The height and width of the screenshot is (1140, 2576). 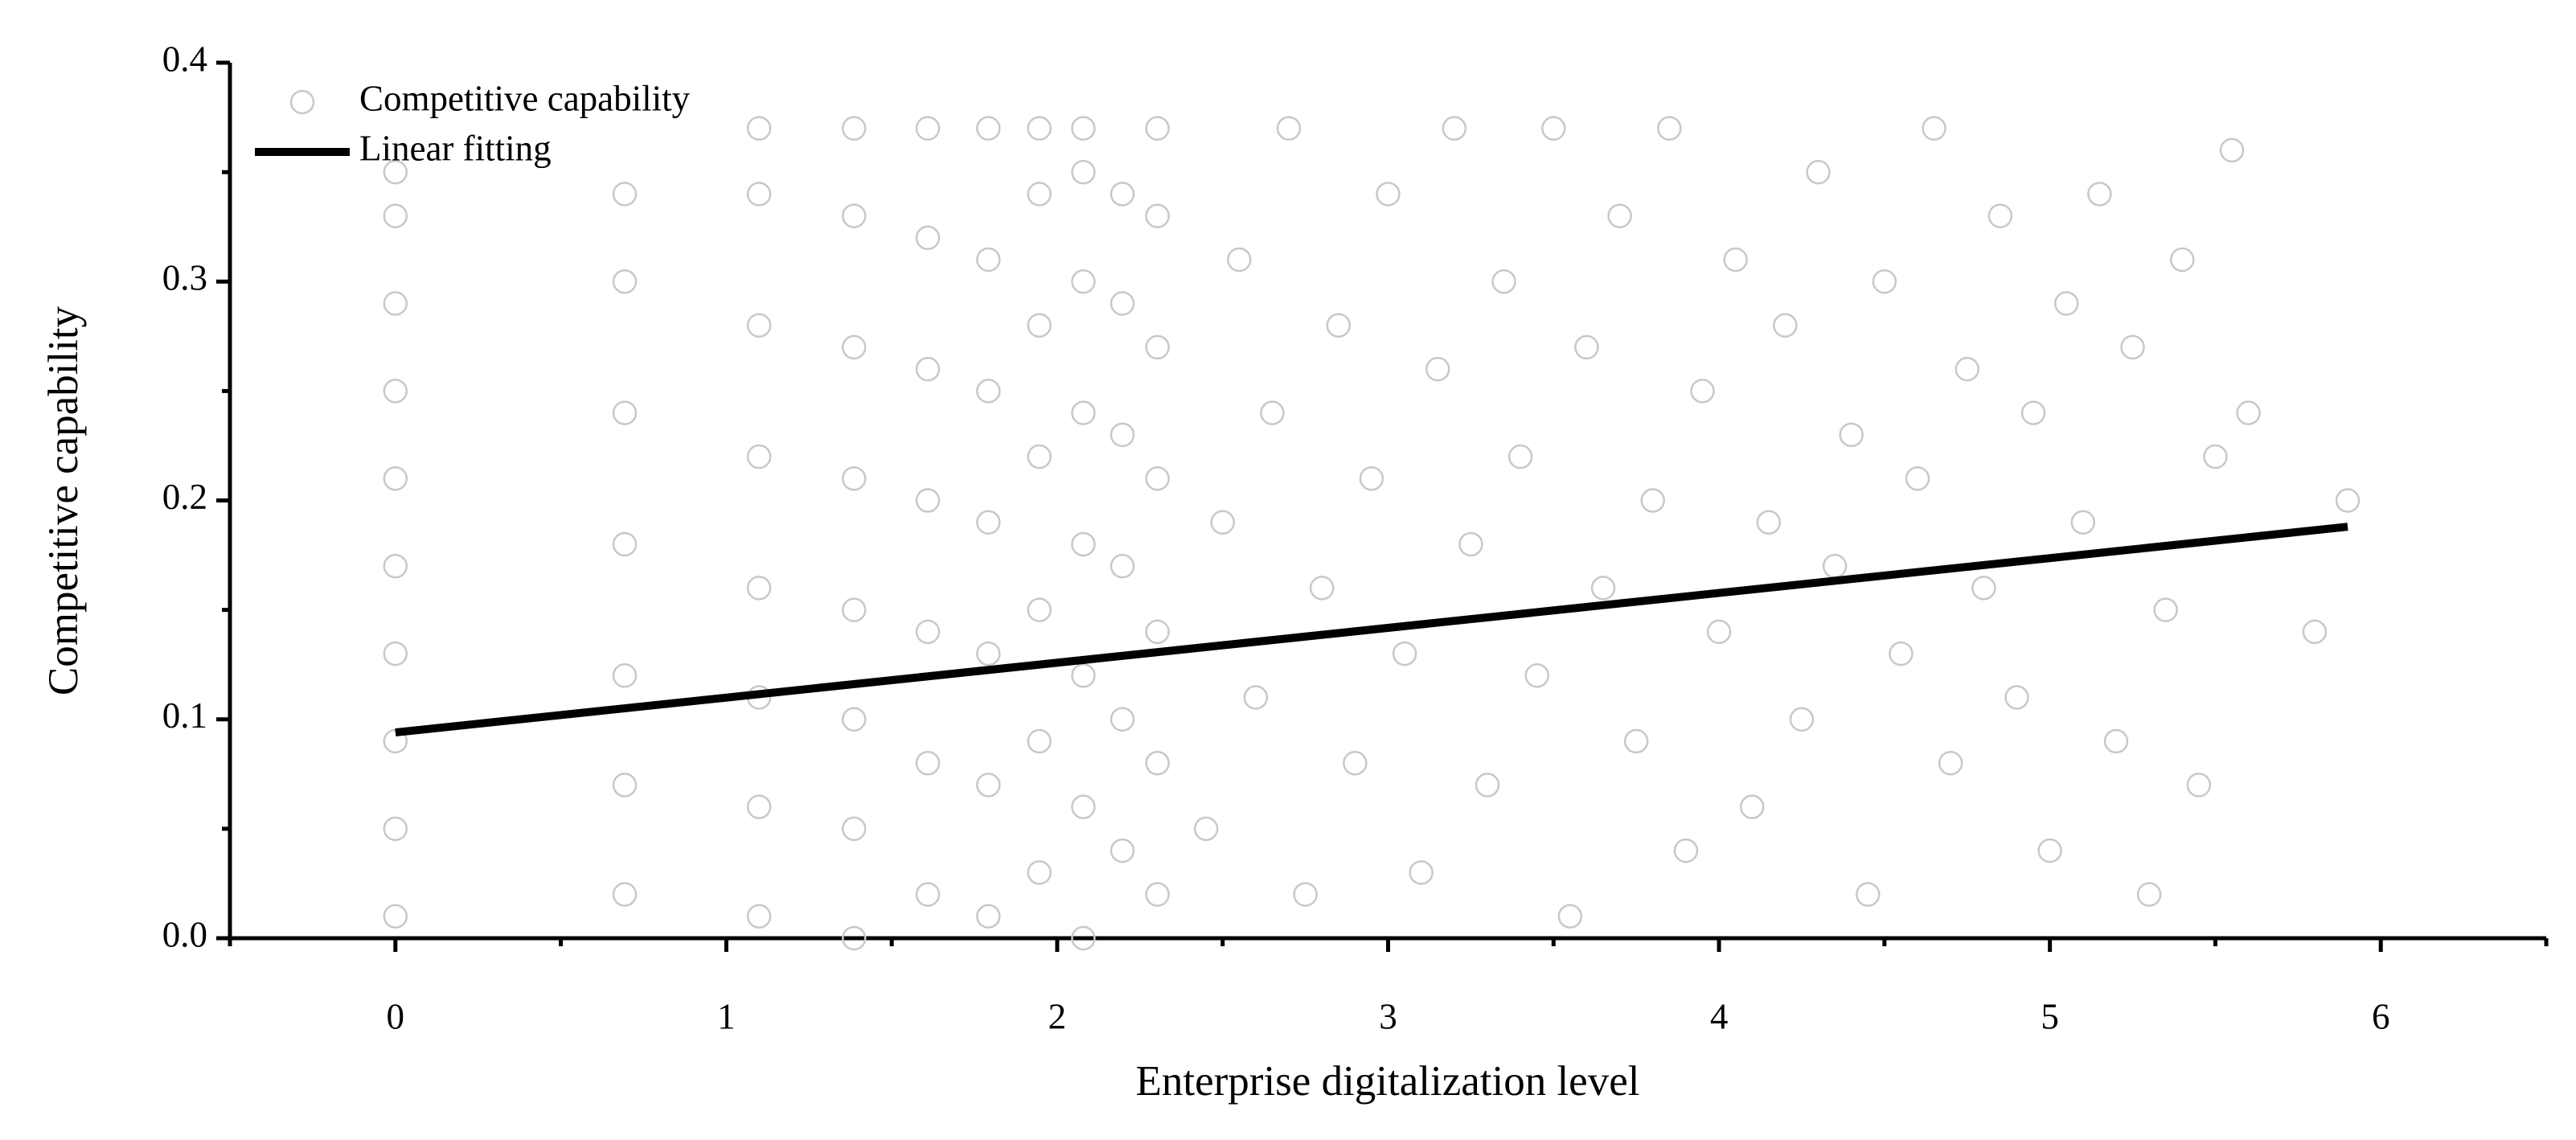 What do you see at coordinates (184, 715) in the screenshot?
I see `y-tick-label: 0.1` at bounding box center [184, 715].